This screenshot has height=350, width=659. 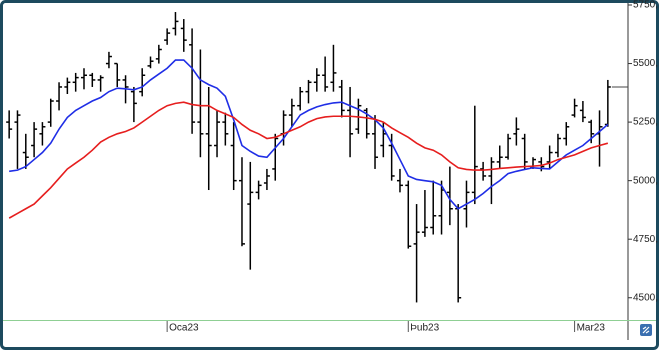 I want to click on x-tick-label: Mar23, so click(x=591, y=328).